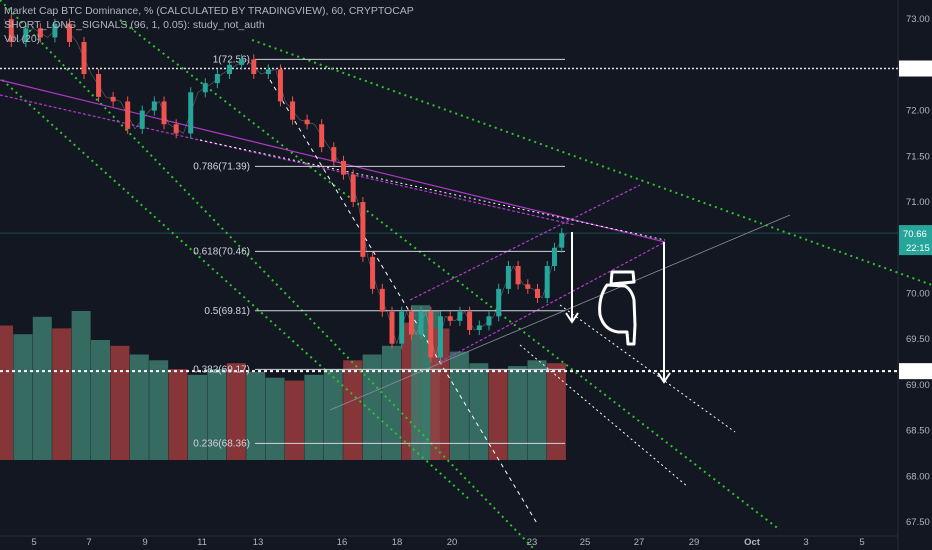 The height and width of the screenshot is (550, 932). What do you see at coordinates (617, 308) in the screenshot?
I see `pointing-down-hand-icon` at bounding box center [617, 308].